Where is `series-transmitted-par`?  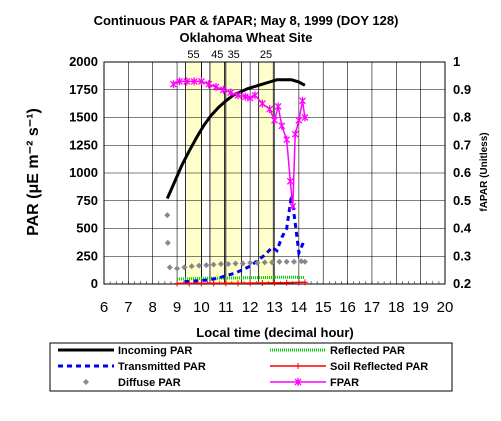 series-transmitted-par is located at coordinates (245, 239).